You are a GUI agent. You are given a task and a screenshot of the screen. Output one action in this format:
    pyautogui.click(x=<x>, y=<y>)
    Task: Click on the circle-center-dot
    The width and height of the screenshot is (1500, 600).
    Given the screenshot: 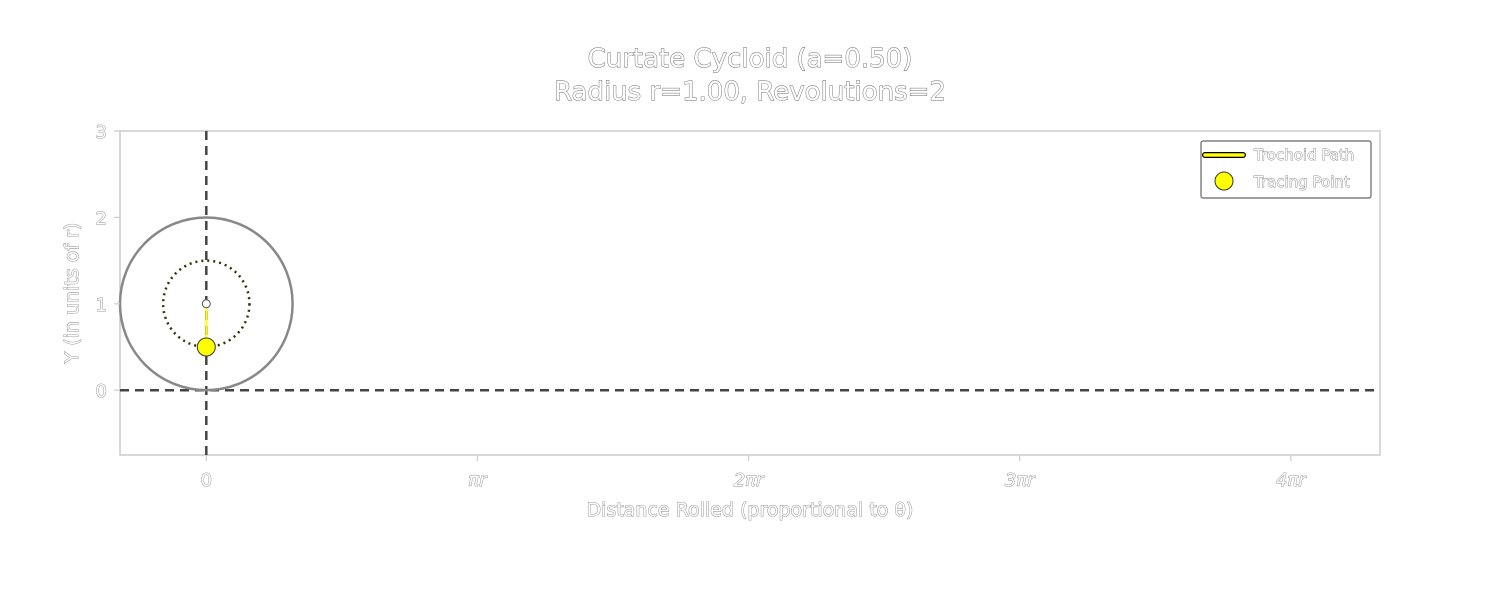 What is the action you would take?
    pyautogui.click(x=206, y=304)
    